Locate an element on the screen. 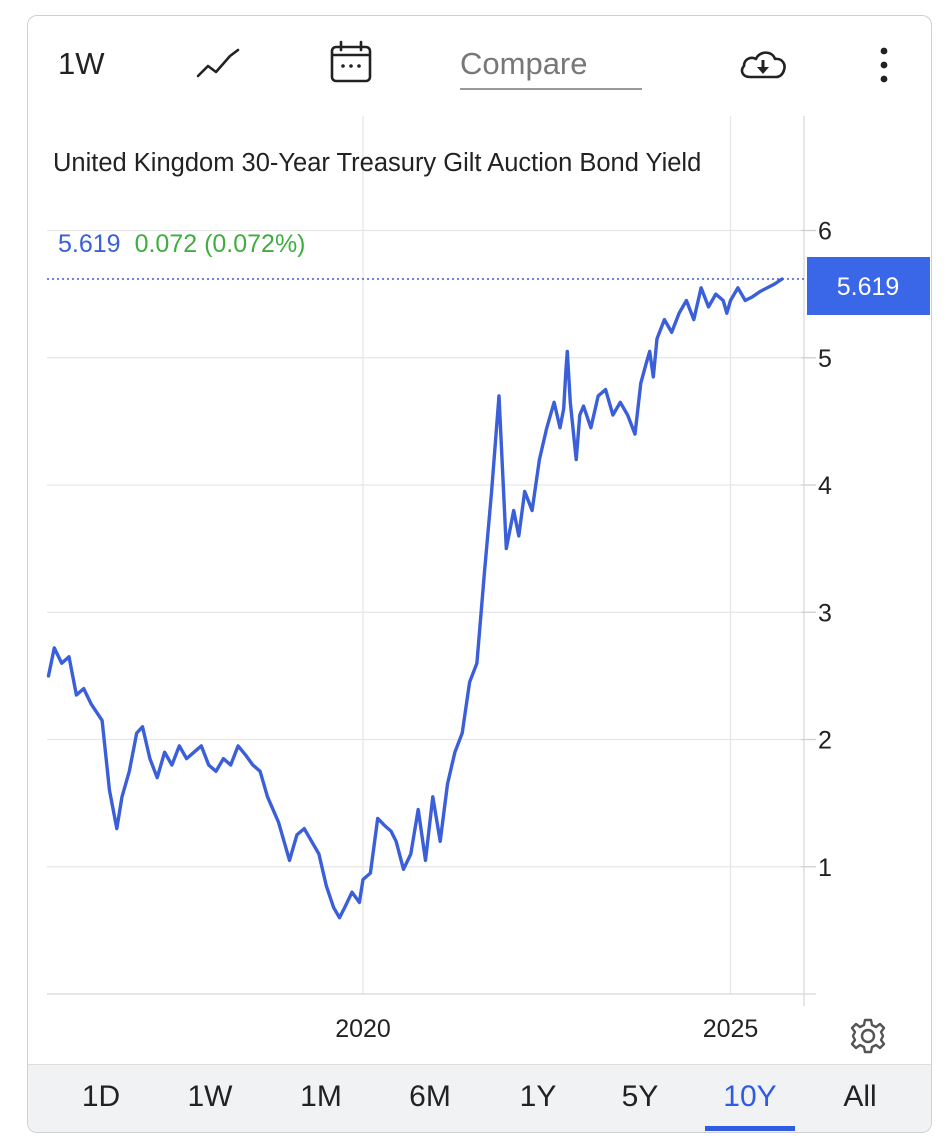  more-vertical-icon is located at coordinates (884, 65).